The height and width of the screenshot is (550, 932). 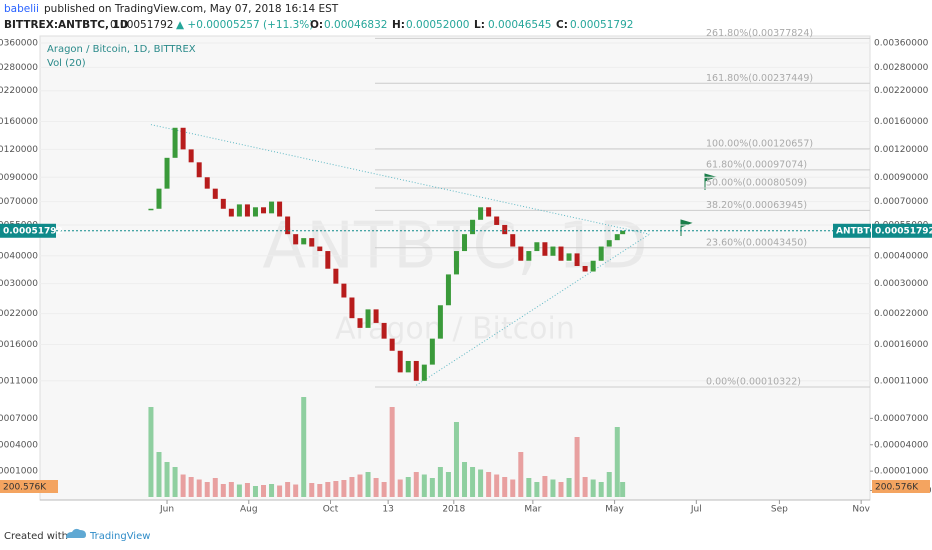 I want to click on user: babelii, so click(x=21, y=9).